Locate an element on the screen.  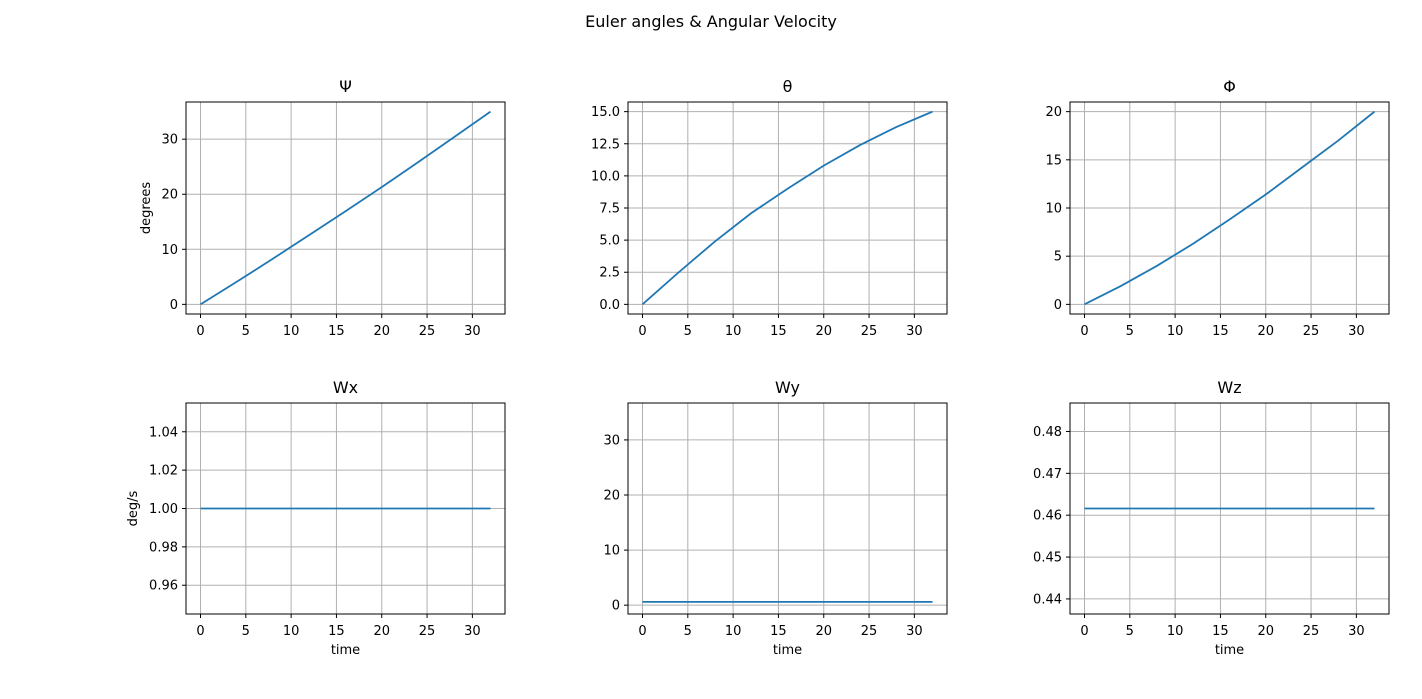
y-tick-label: 7.5 is located at coordinates (609, 209).